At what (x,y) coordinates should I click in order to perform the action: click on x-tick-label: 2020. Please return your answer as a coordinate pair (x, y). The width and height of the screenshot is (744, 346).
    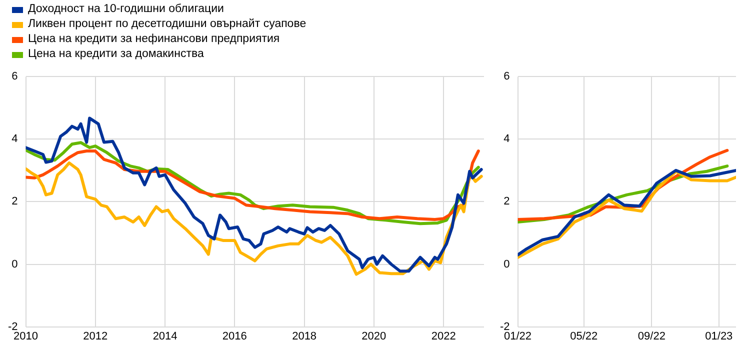
    Looking at the image, I should click on (374, 336).